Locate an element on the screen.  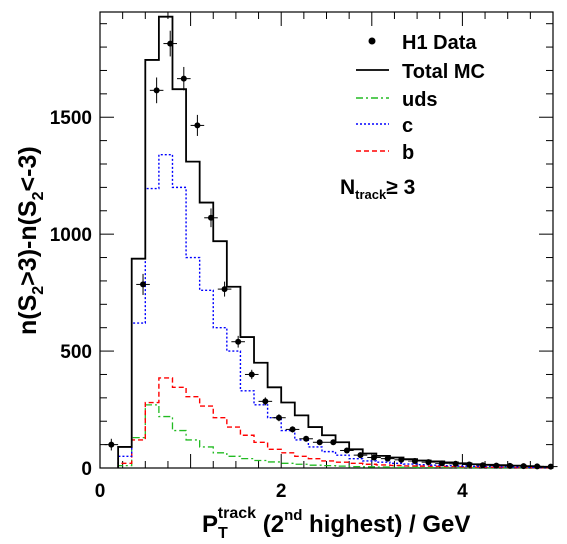
legend: H1 Data Total MC uds c b is located at coordinates (420, 98).